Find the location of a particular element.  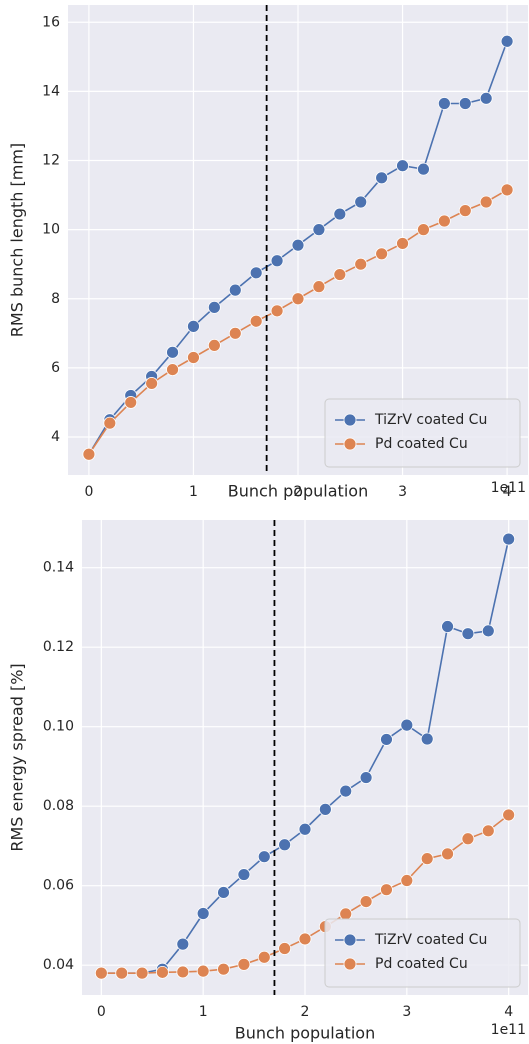

x-tick-label: 1 is located at coordinates (193, 492).